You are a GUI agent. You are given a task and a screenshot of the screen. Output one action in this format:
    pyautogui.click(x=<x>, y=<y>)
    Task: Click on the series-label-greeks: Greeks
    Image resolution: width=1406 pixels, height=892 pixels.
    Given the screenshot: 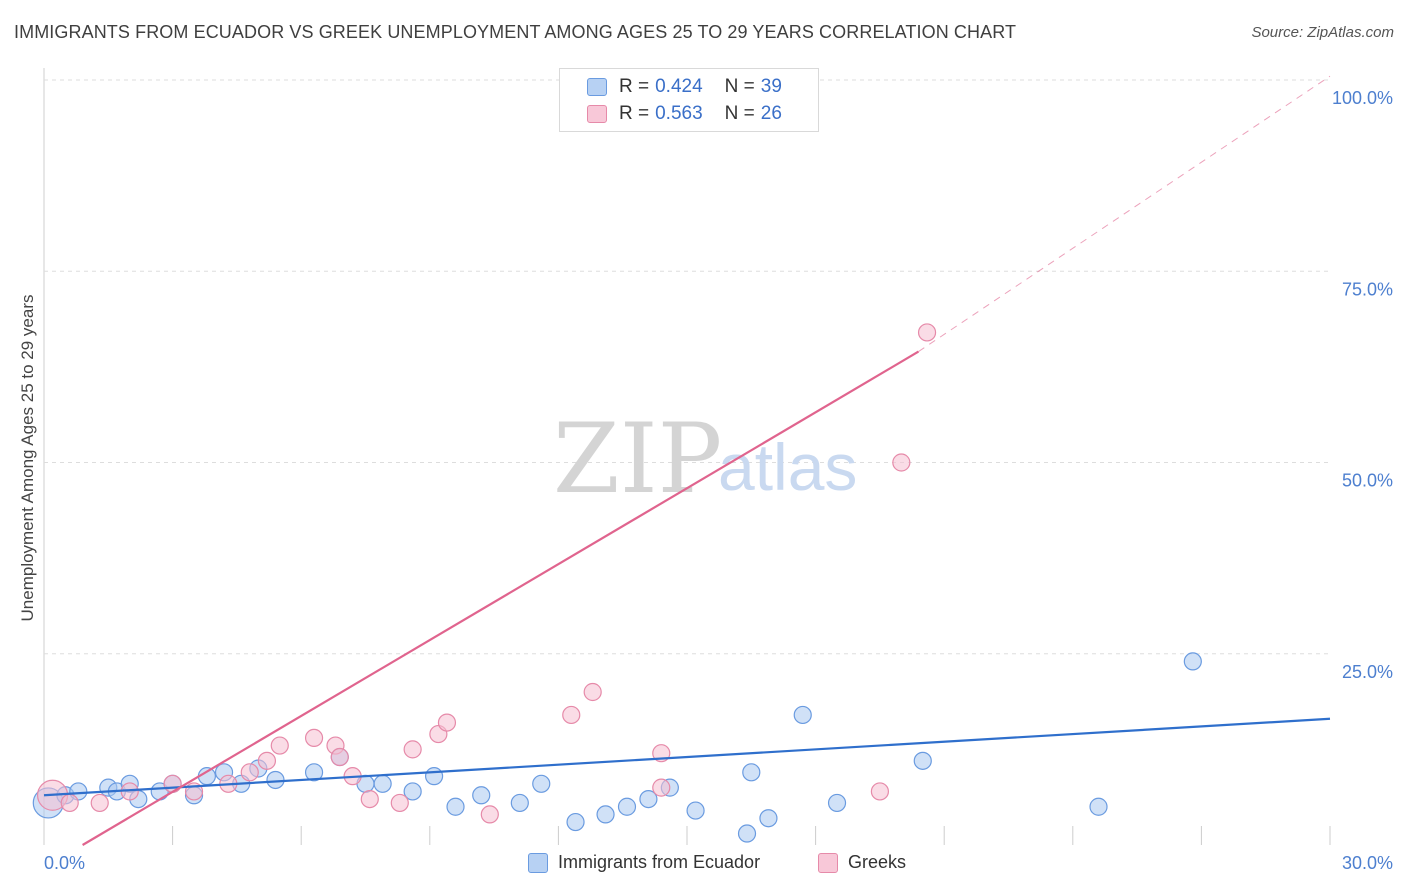 What is the action you would take?
    pyautogui.click(x=877, y=862)
    